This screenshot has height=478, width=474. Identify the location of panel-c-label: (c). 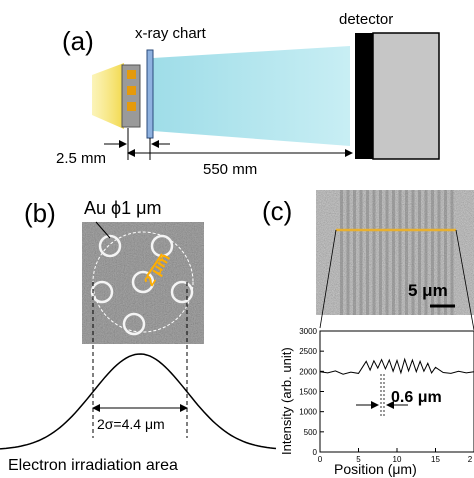
(277, 211).